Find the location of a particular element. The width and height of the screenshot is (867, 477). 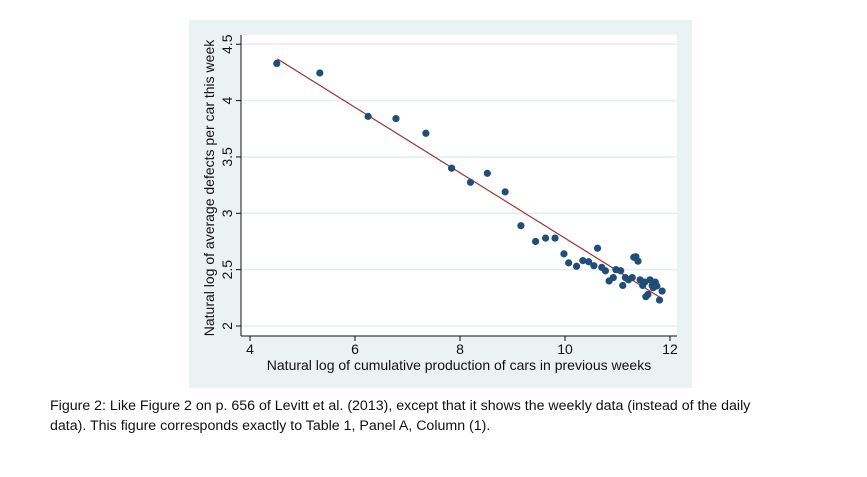

y-tick-label: 2.5 is located at coordinates (227, 270).